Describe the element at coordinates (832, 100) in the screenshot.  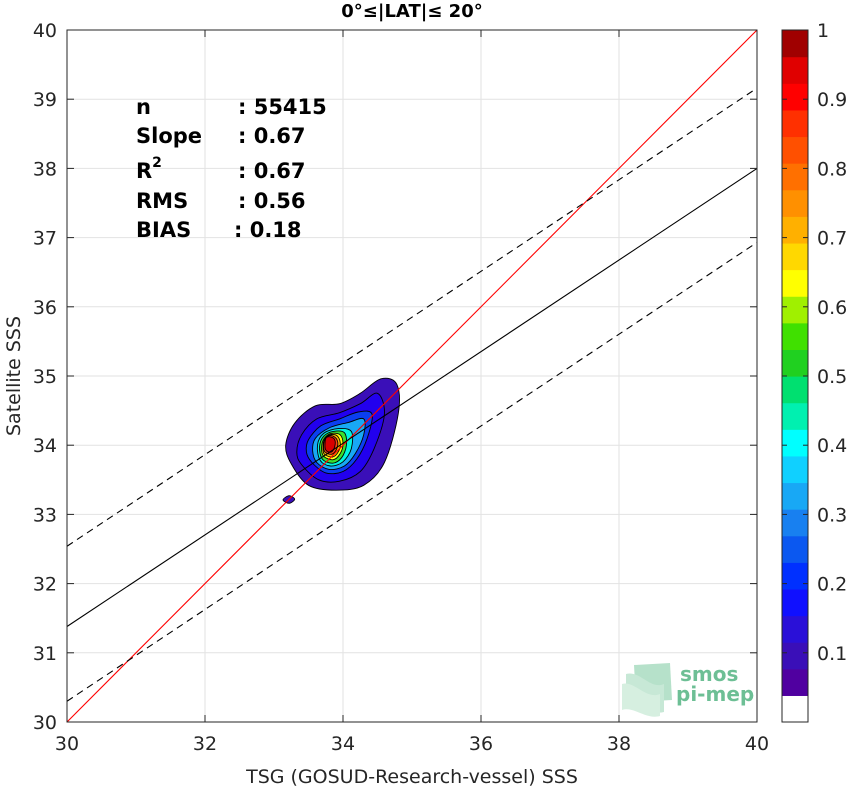
I see `colorbar-tick-label: 0.9` at that location.